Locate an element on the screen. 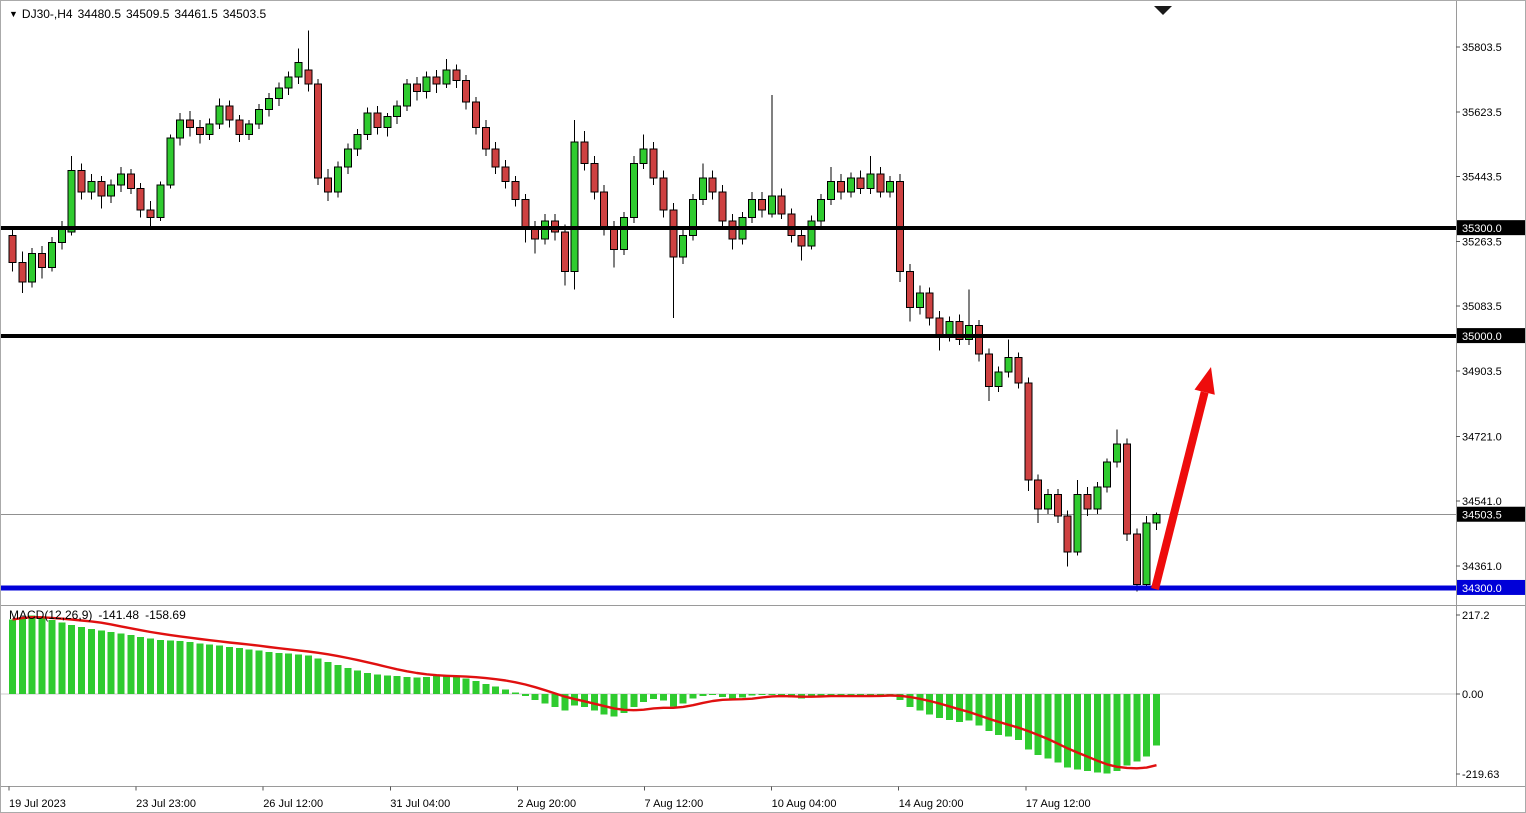 The width and height of the screenshot is (1526, 813). macd-indicator-label: MACD(12,26,9) -141.48 -158.69 is located at coordinates (100, 615).